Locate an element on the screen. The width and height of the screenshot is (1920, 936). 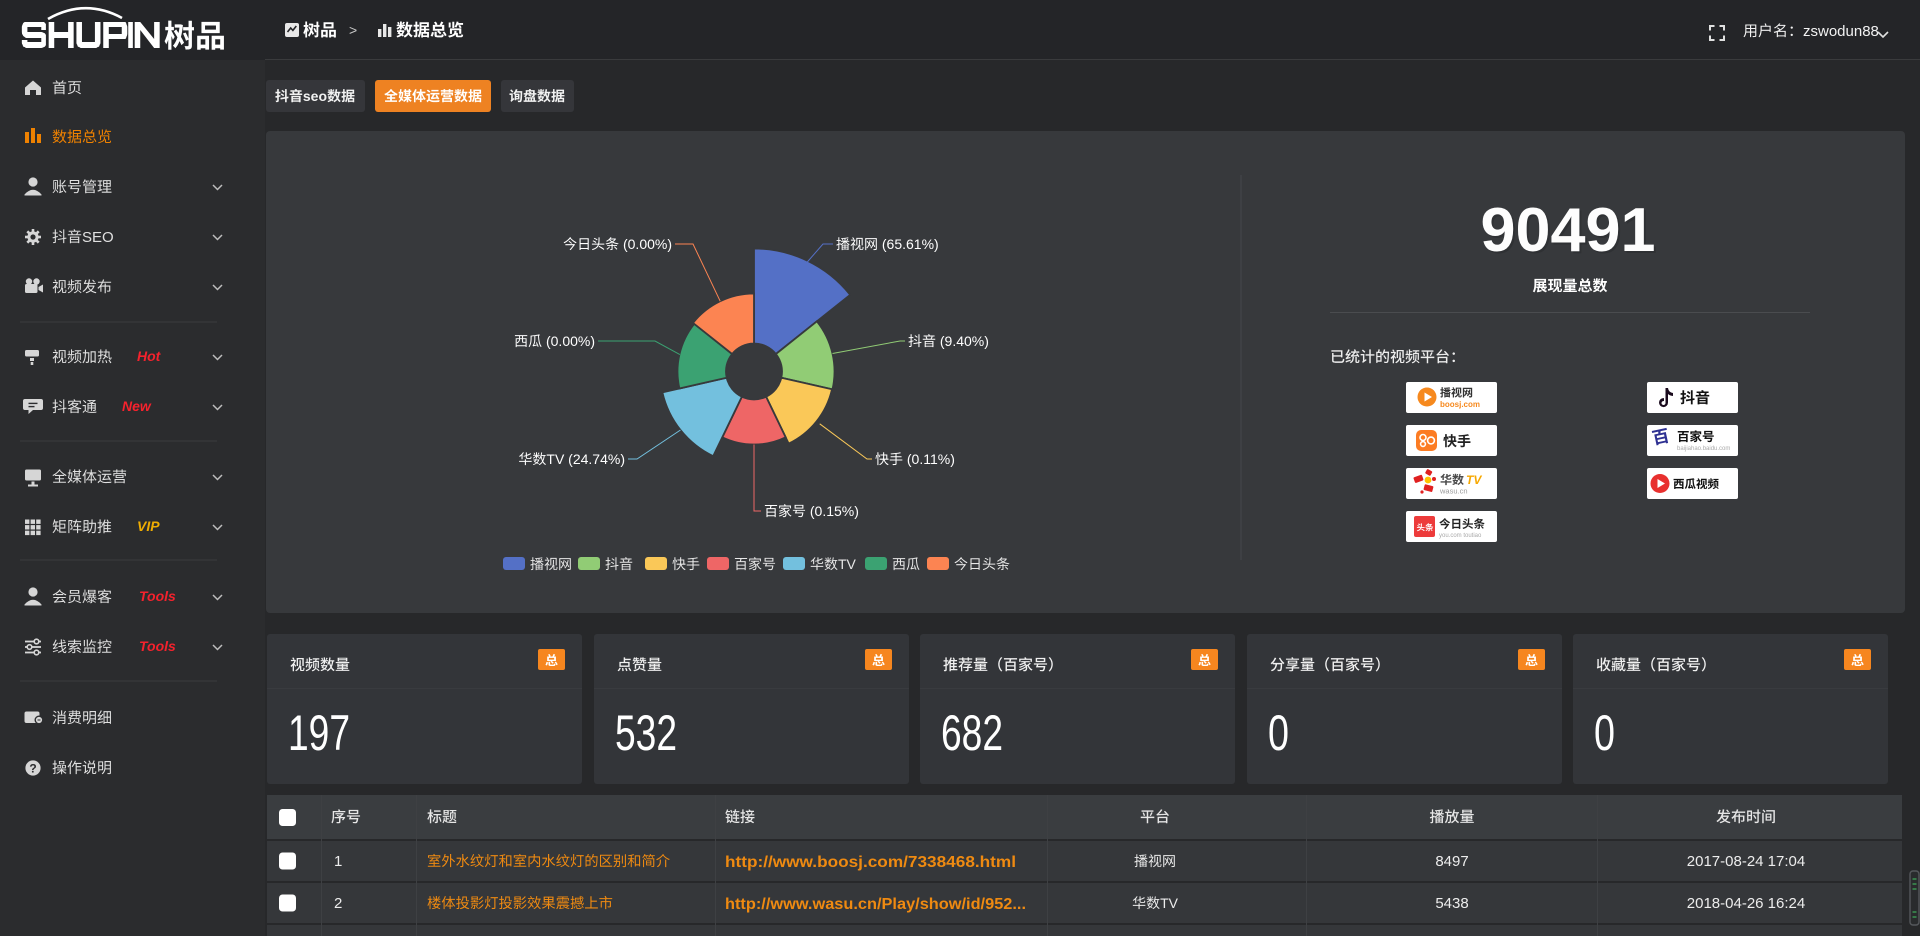
svg-text: Hot is located at coordinates (149, 356).